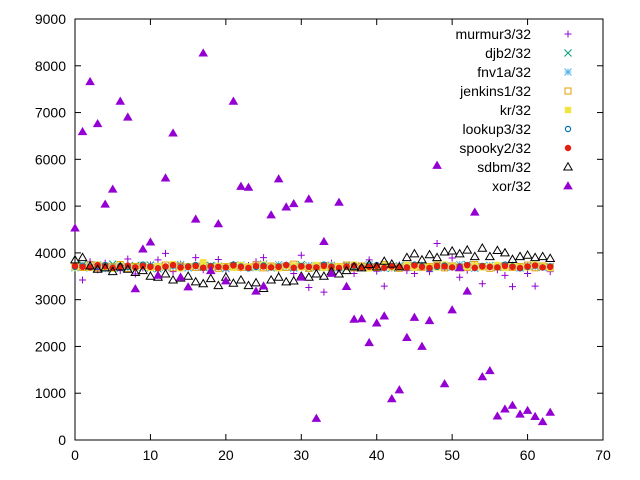 The image size is (640, 480). What do you see at coordinates (508, 53) in the screenshot?
I see `legend-label-djb2-32: djb2/32` at bounding box center [508, 53].